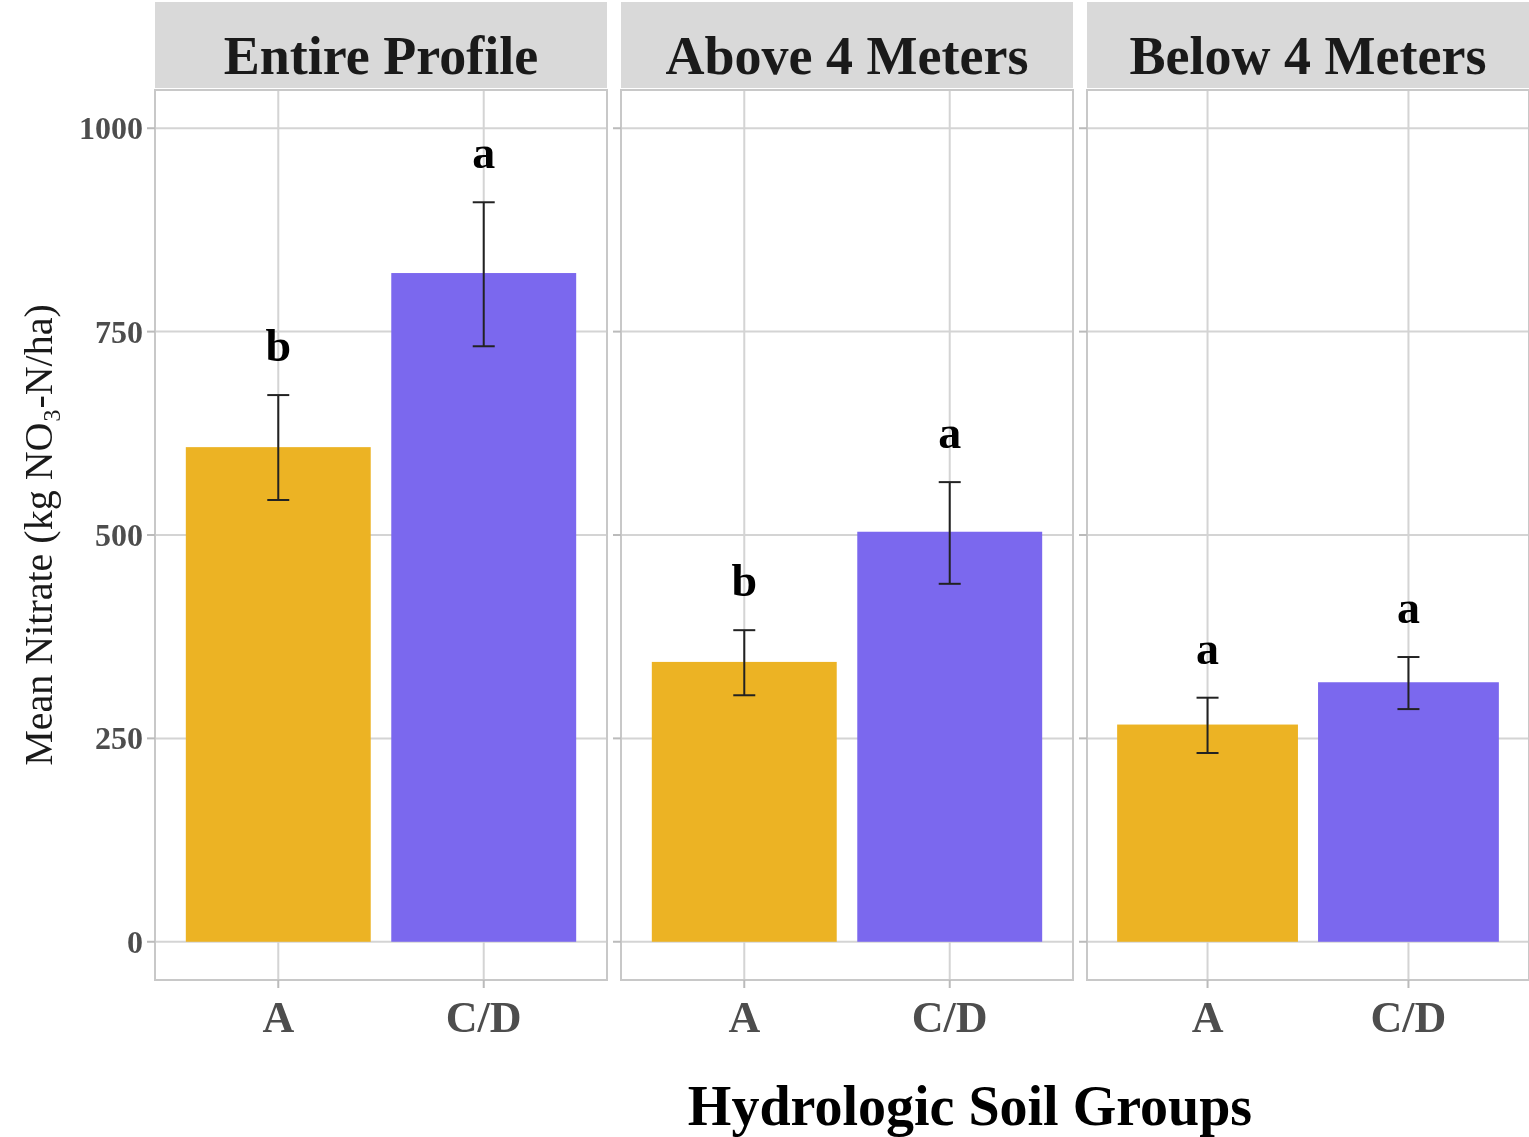  Describe the element at coordinates (381, 56) in the screenshot. I see `chart-title: Entire Profile` at that location.